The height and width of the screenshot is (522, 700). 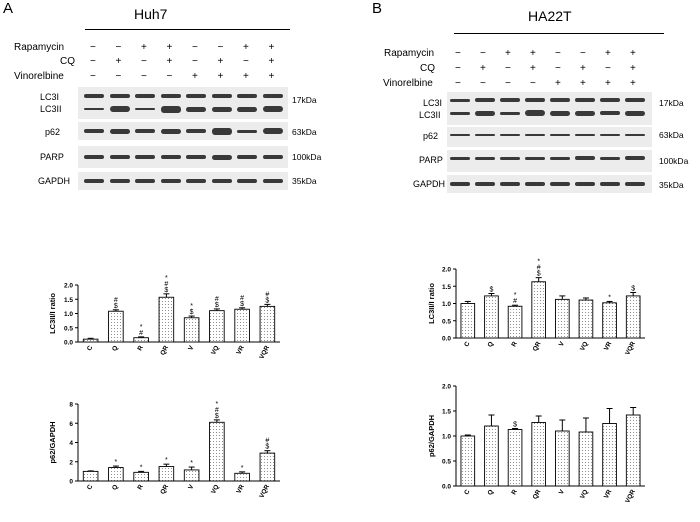 What do you see at coordinates (68, 314) in the screenshot?
I see `y-tick-label: 1.0` at bounding box center [68, 314].